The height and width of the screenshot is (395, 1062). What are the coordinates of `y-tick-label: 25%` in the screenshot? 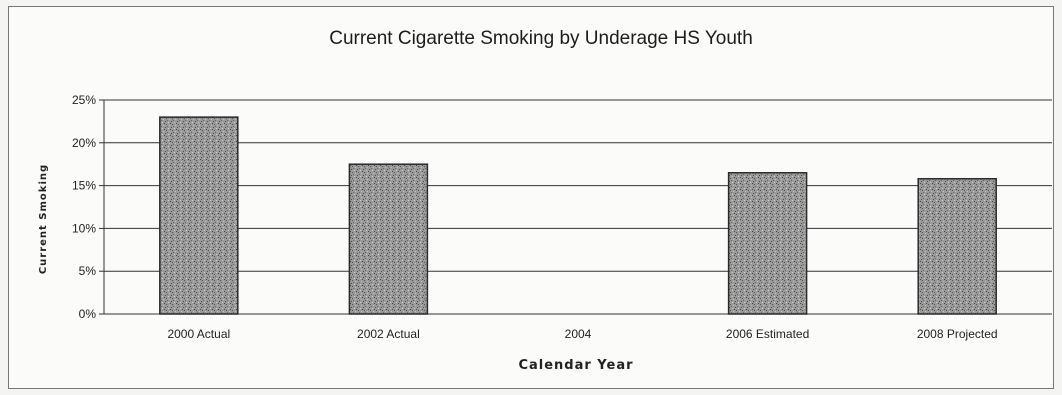 It's located at (84, 100).